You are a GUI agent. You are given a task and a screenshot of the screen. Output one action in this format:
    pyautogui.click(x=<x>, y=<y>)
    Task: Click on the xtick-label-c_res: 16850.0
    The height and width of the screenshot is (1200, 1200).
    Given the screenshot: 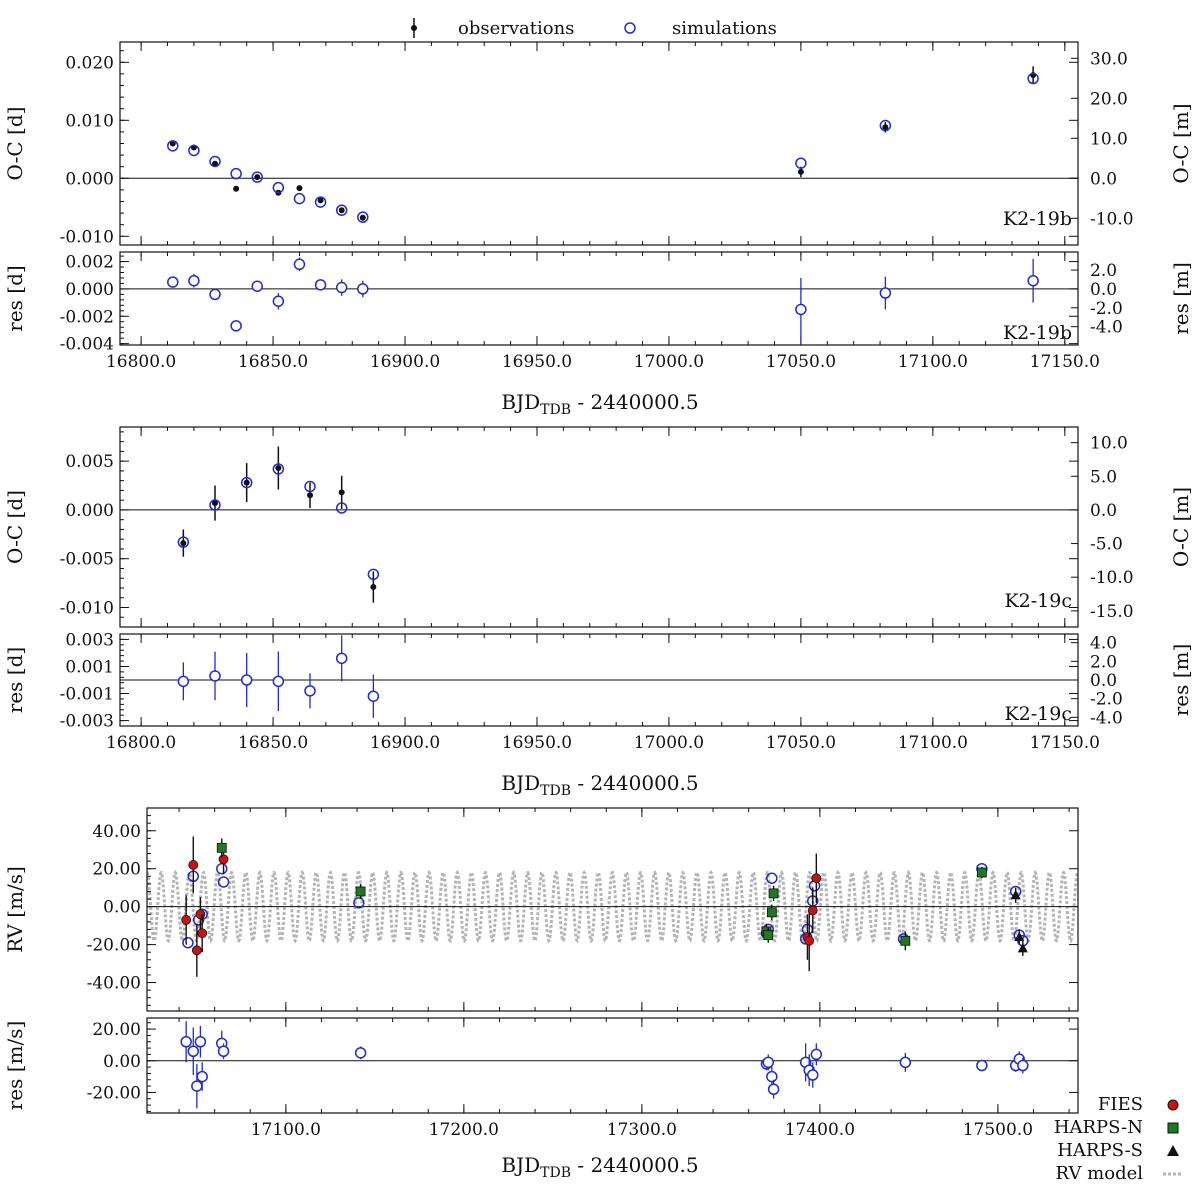 What is the action you would take?
    pyautogui.click(x=273, y=743)
    